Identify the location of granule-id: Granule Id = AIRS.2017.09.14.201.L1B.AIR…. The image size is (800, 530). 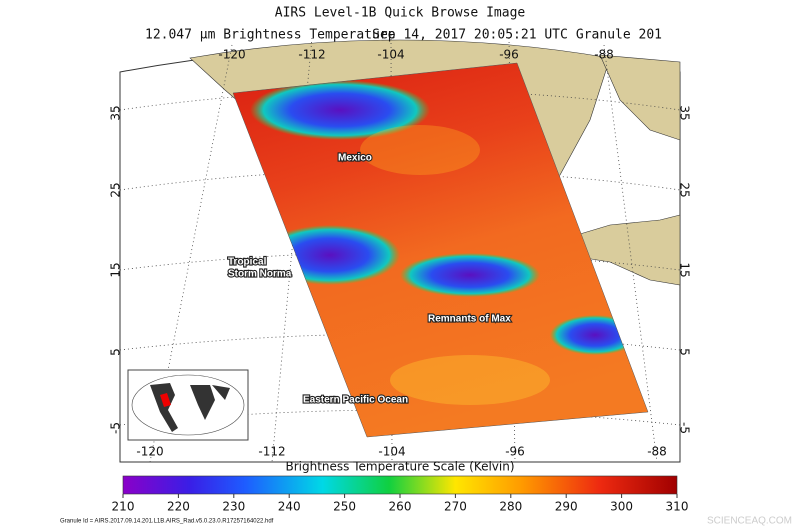
(167, 522).